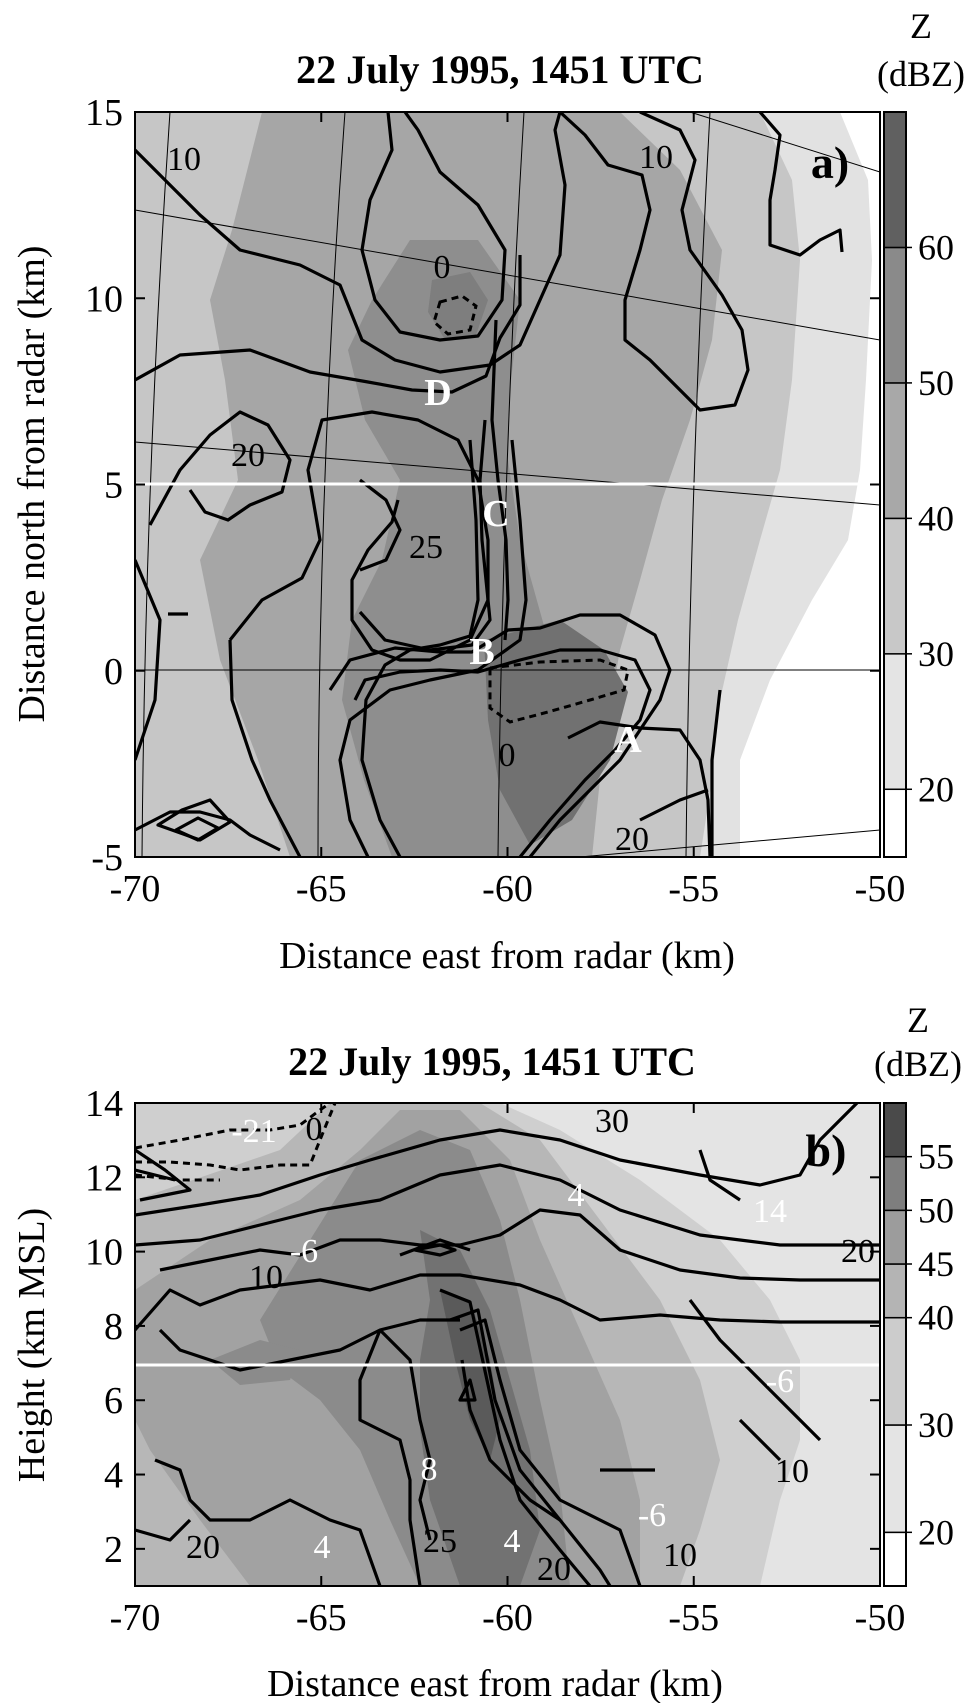  What do you see at coordinates (253, 1131) in the screenshot?
I see `contour-label: -21` at bounding box center [253, 1131].